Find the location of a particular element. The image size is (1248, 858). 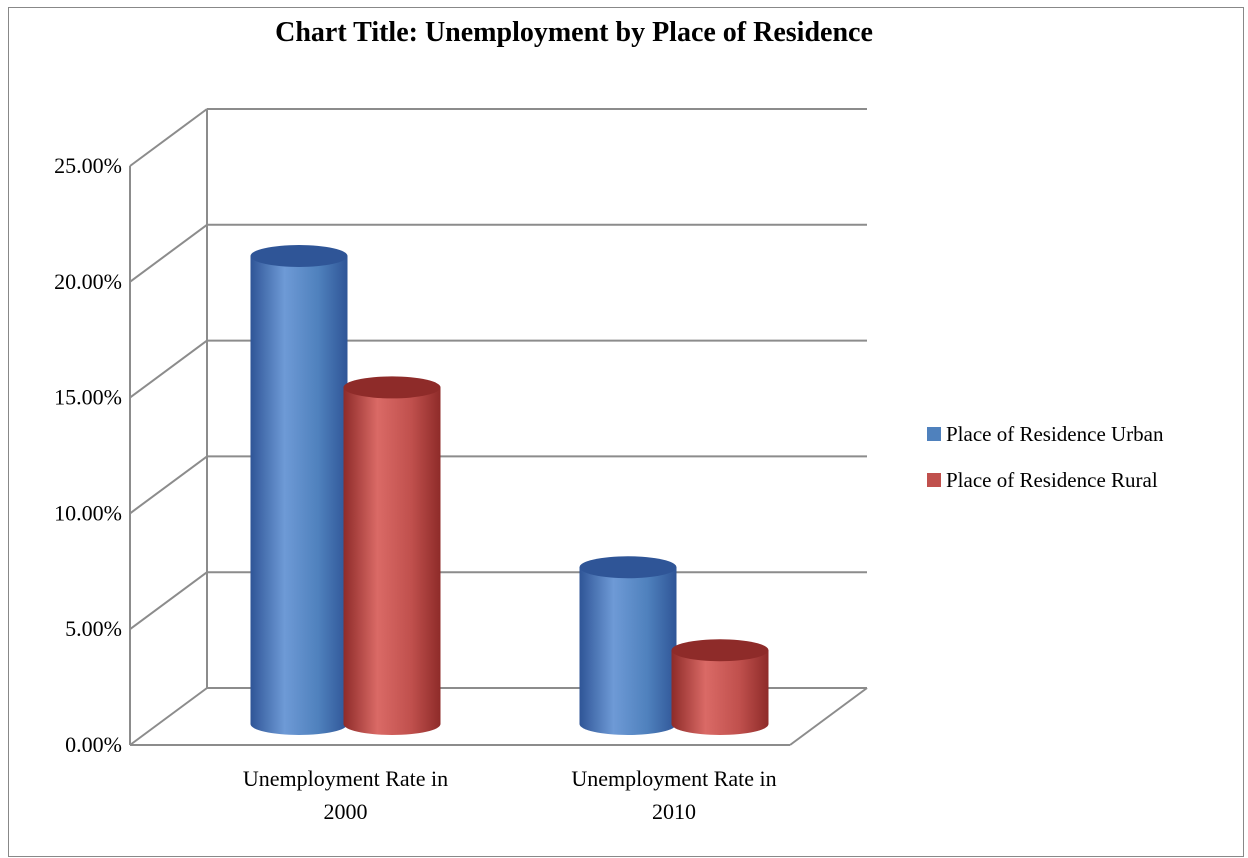

x-category-label: Unemployment Rate in 2000 is located at coordinates (345, 795).